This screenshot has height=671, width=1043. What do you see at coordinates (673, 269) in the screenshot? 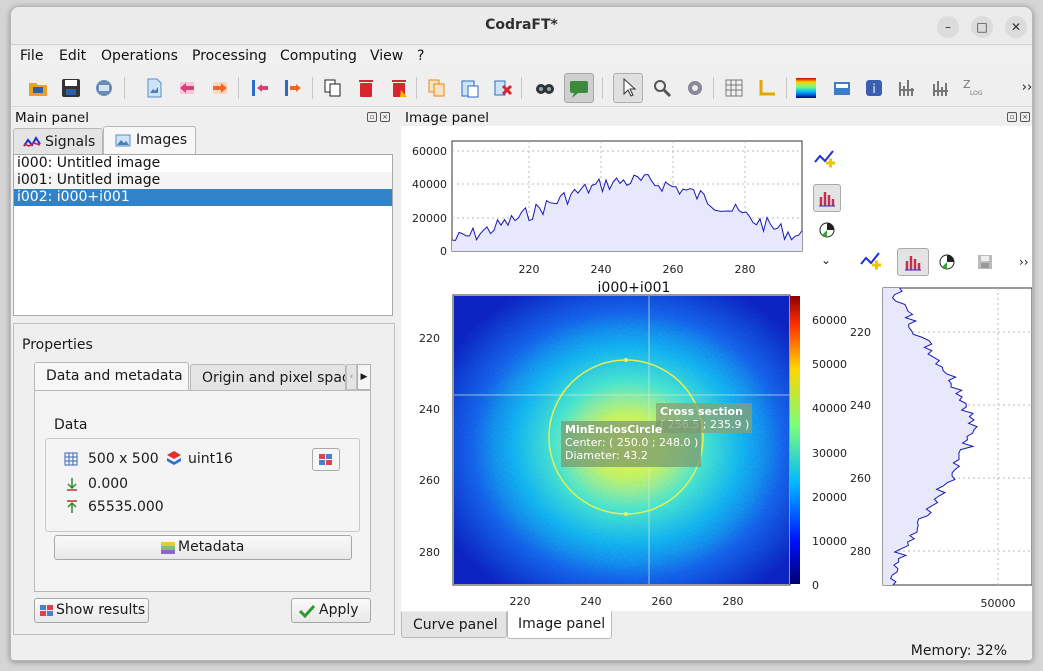
I see `top-x-tick: 260` at bounding box center [673, 269].